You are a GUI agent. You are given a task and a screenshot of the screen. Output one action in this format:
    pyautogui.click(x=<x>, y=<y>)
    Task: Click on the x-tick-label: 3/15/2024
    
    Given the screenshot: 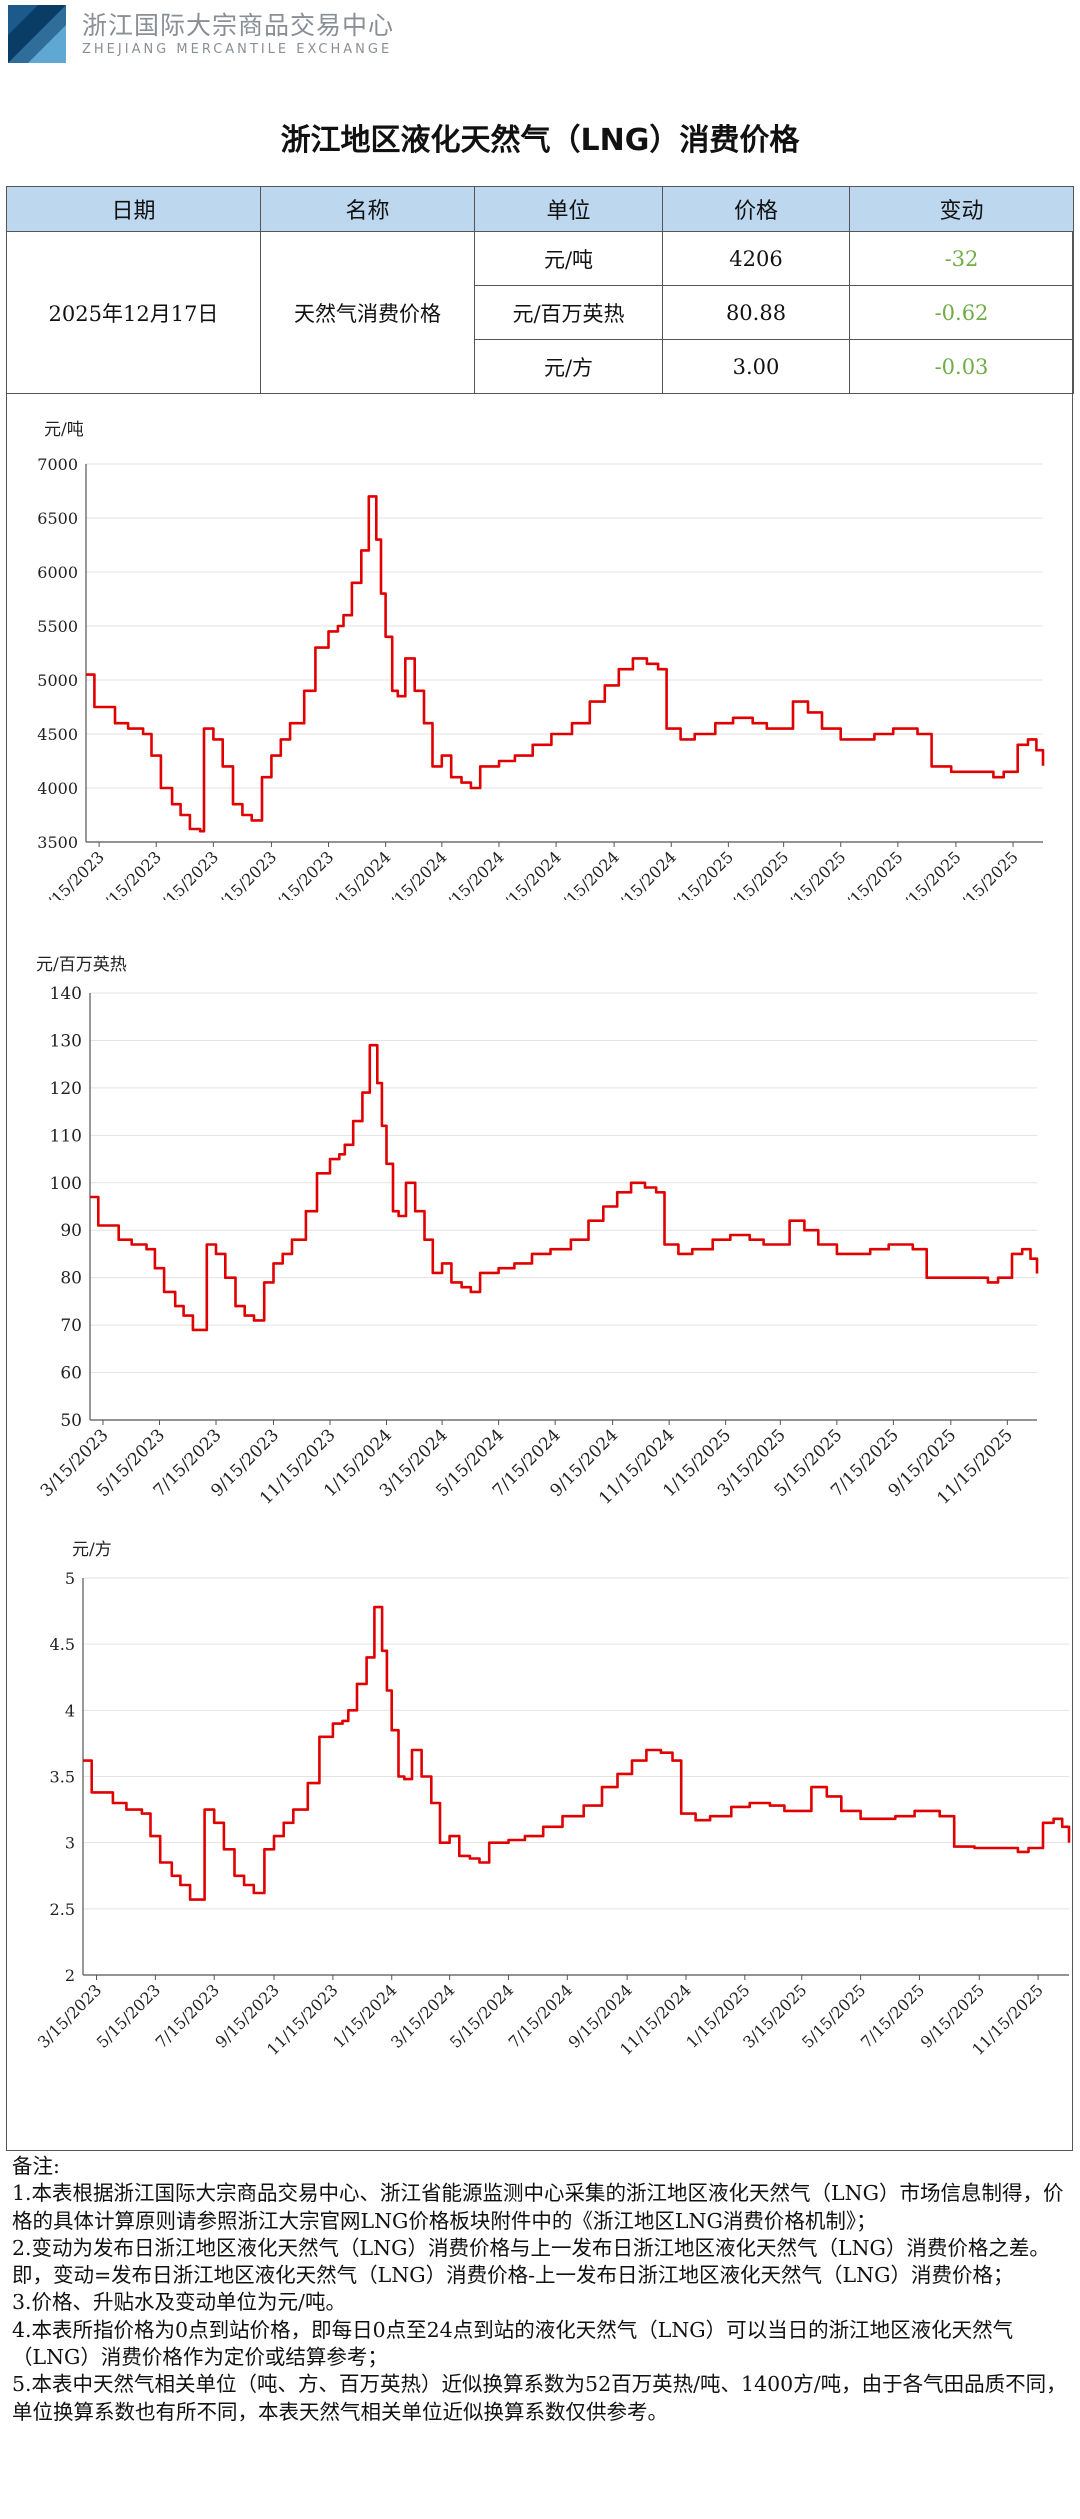 What is the action you would take?
    pyautogui.click(x=414, y=873)
    